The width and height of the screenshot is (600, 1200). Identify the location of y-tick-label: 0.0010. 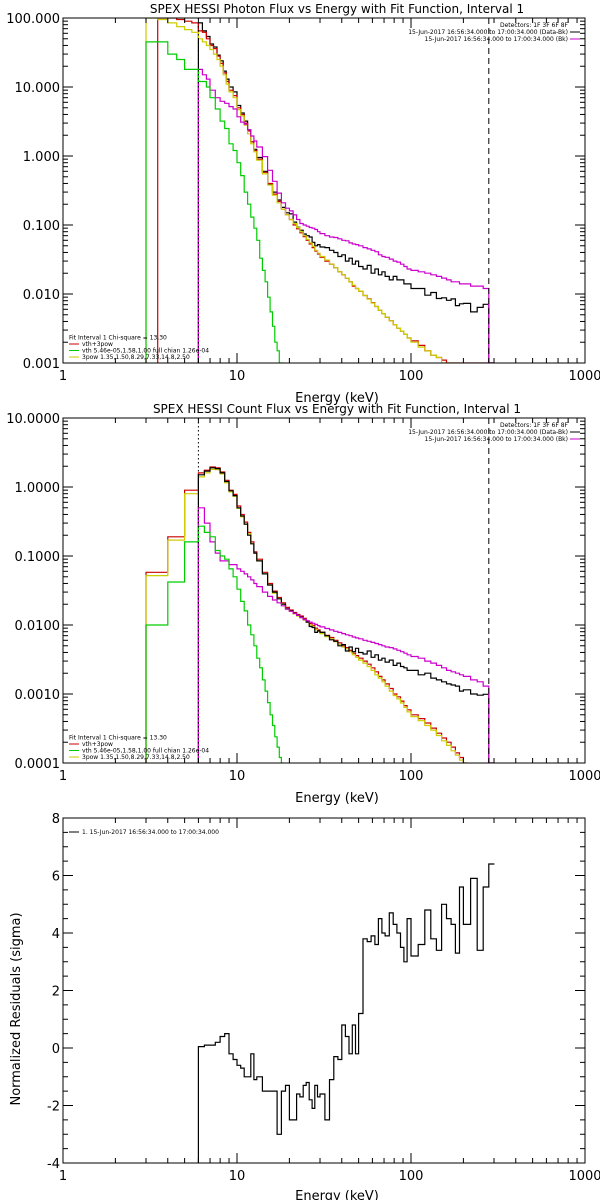
(38, 695).